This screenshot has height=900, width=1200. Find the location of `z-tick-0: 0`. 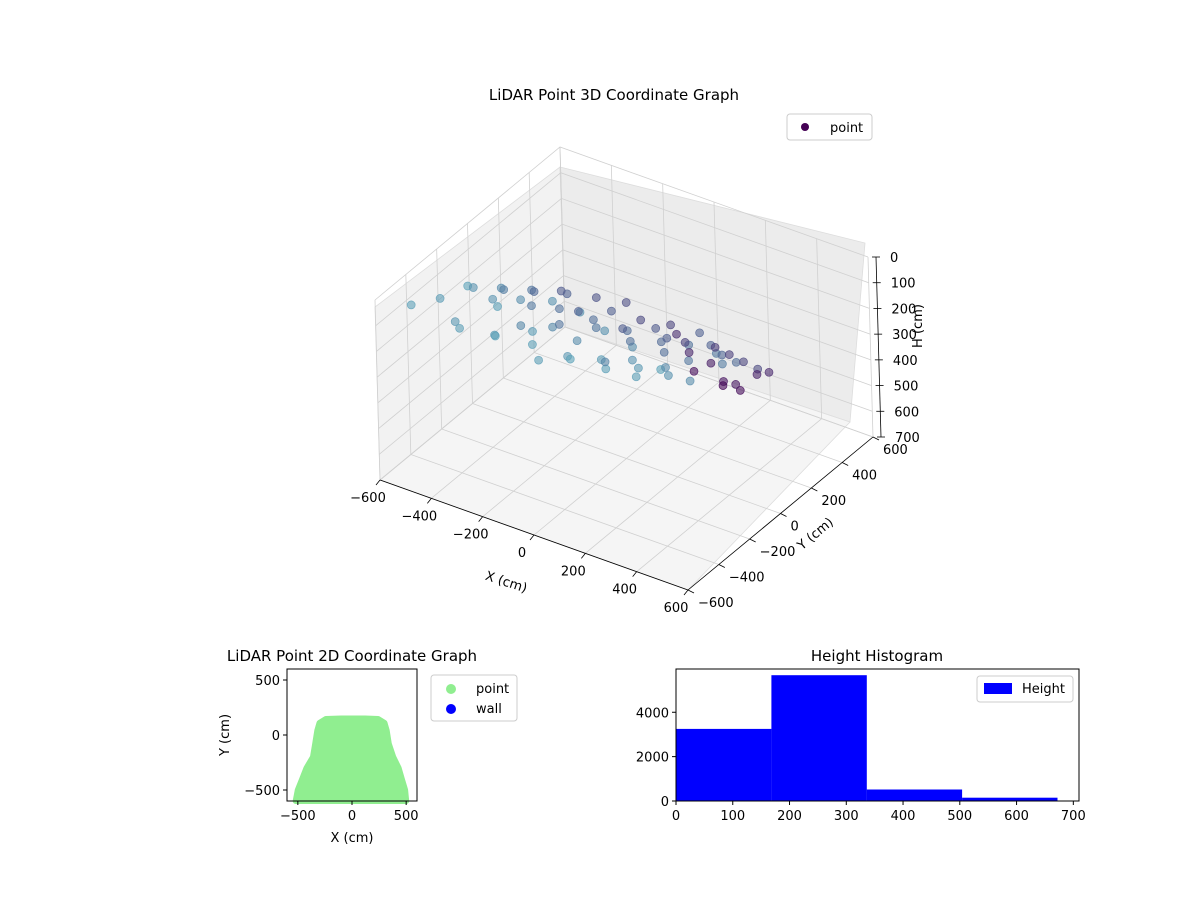

z-tick-0: 0 is located at coordinates (894, 258).